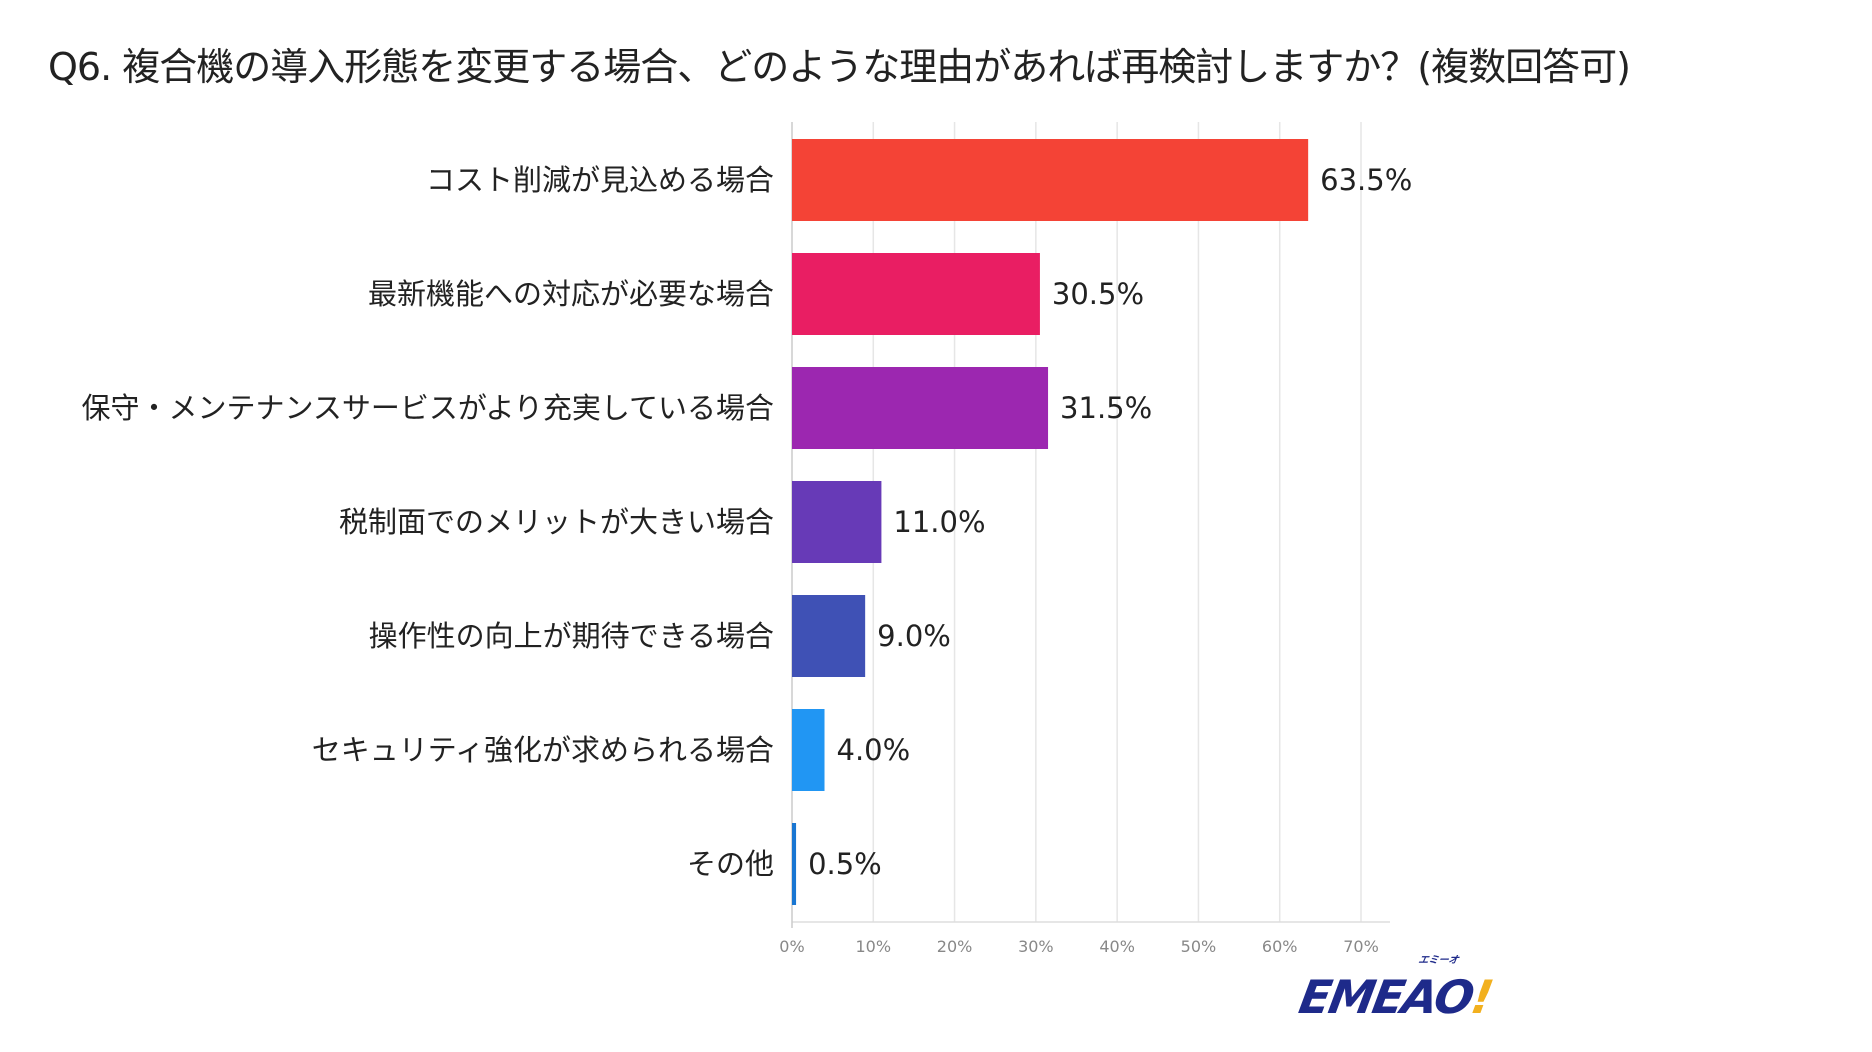  I want to click on x-tick-label: 30%, so click(1036, 946).